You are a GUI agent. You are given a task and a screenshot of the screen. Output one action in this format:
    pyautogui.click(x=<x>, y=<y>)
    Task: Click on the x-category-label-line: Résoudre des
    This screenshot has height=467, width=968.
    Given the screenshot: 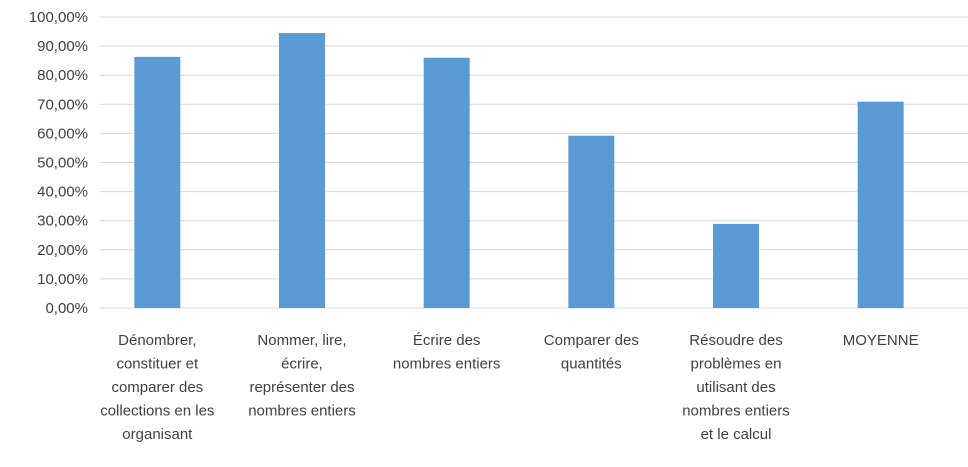 What is the action you would take?
    pyautogui.click(x=735, y=340)
    